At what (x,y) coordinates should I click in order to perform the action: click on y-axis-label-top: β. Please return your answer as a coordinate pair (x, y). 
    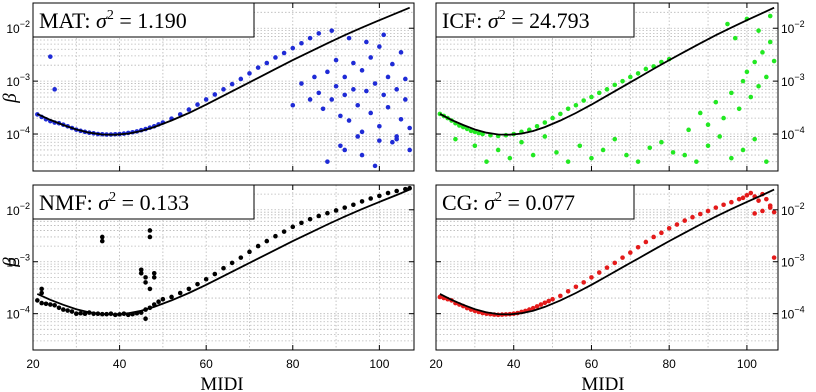
    Looking at the image, I should click on (10, 98).